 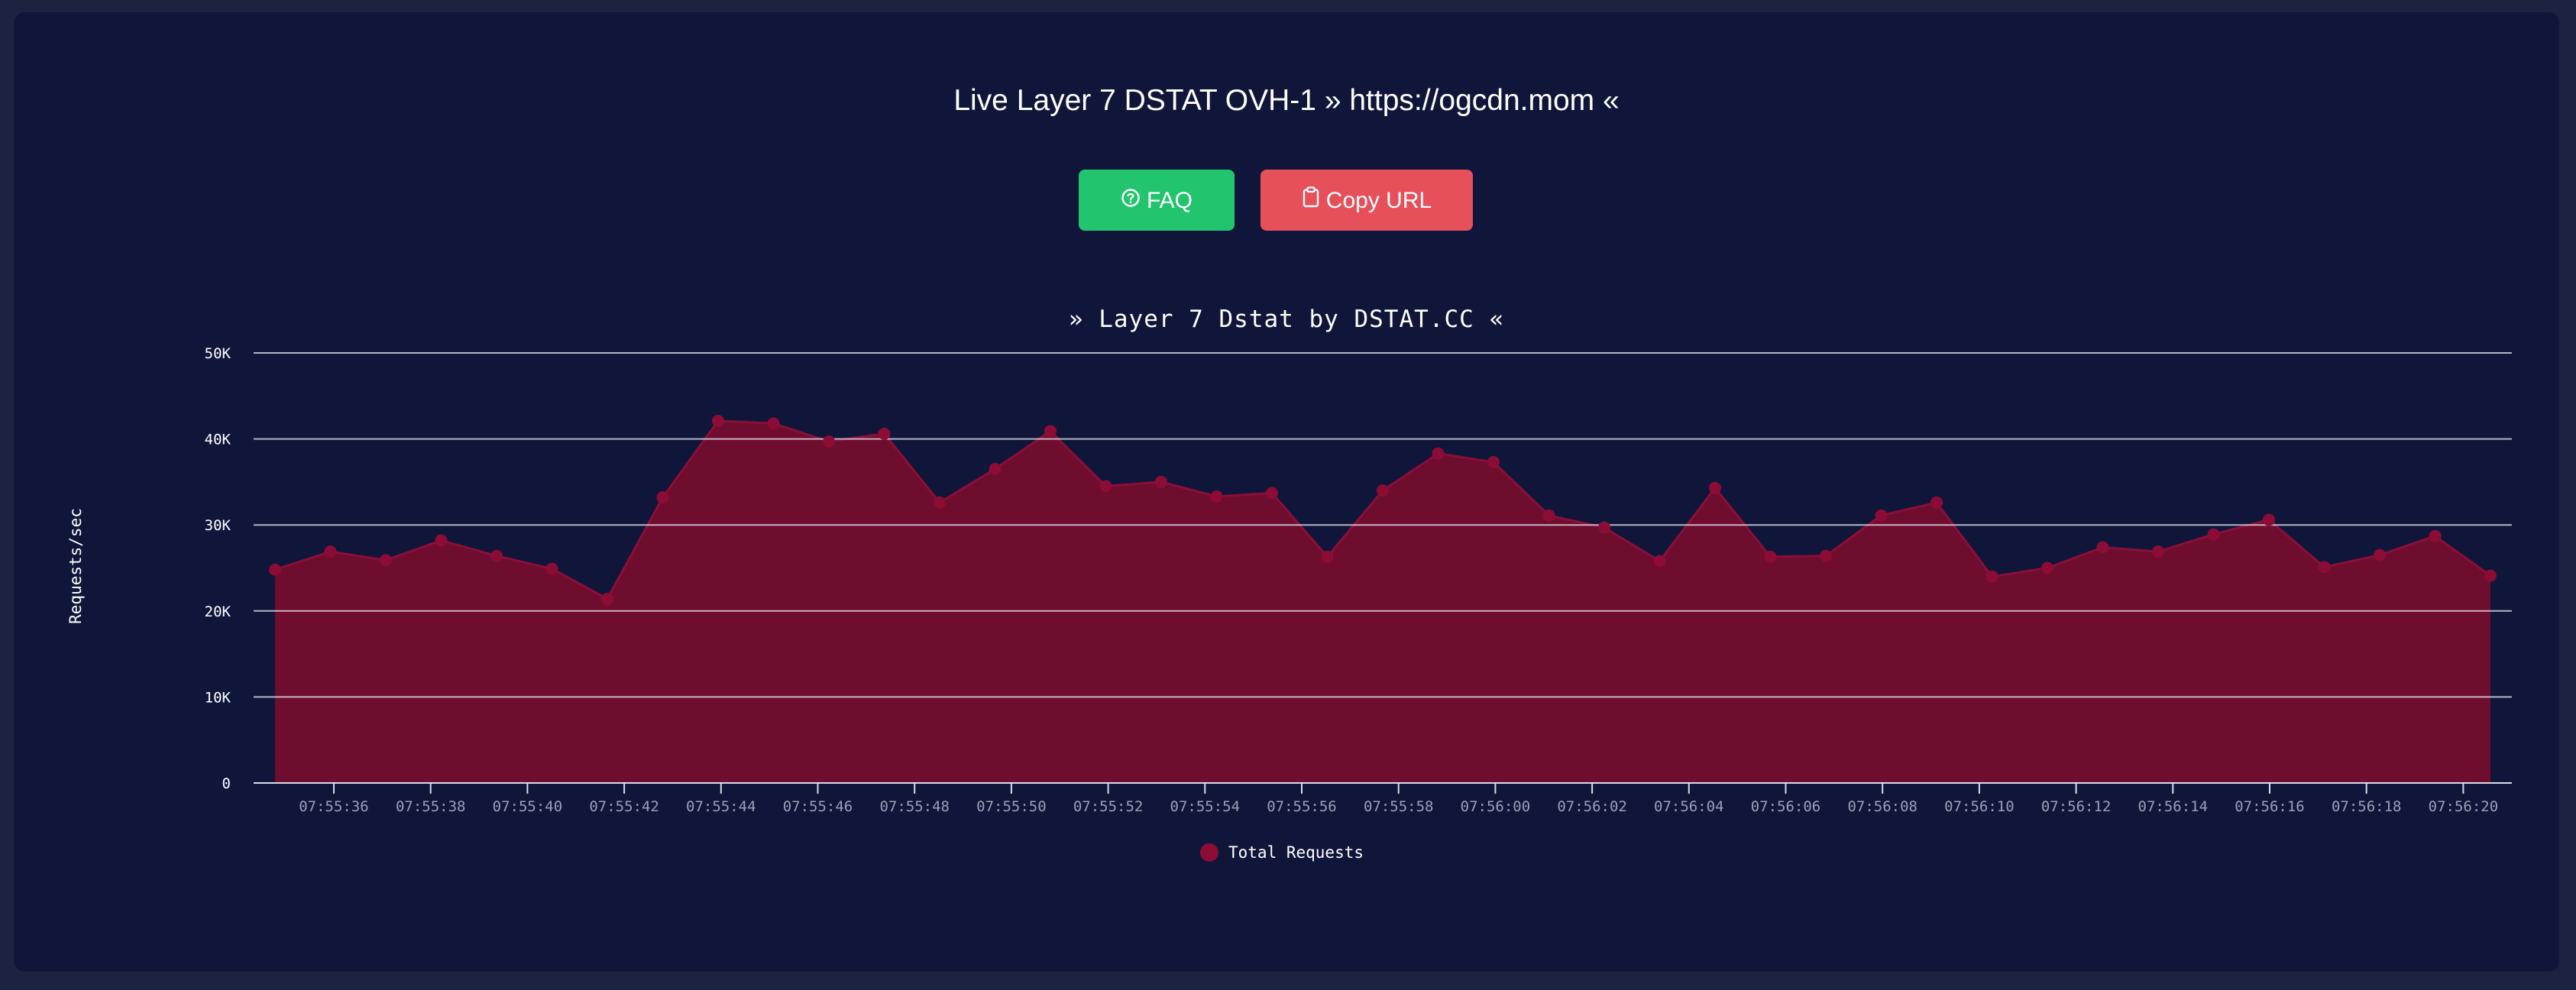 I want to click on x-tick-label: 07:56:18, so click(x=2367, y=806).